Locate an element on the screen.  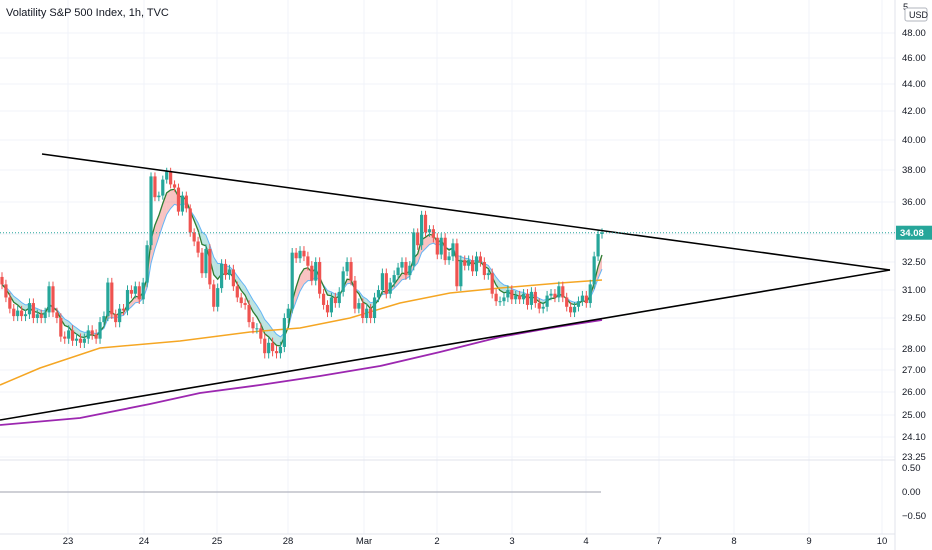
time-tick-label: Mar is located at coordinates (364, 541).